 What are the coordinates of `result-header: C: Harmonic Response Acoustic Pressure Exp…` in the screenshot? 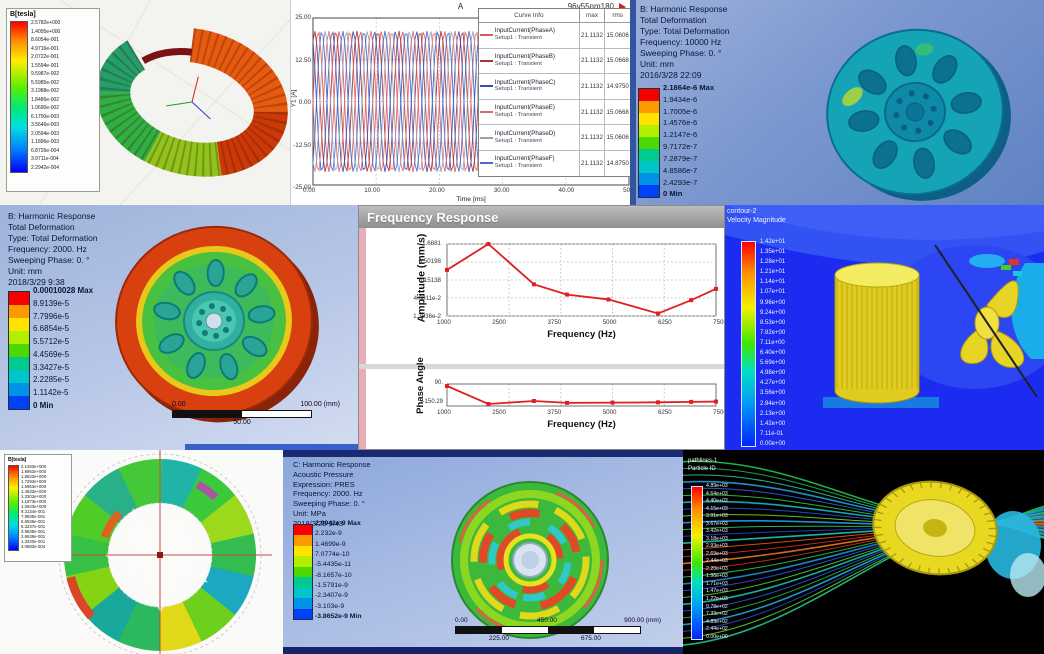 It's located at (332, 494).